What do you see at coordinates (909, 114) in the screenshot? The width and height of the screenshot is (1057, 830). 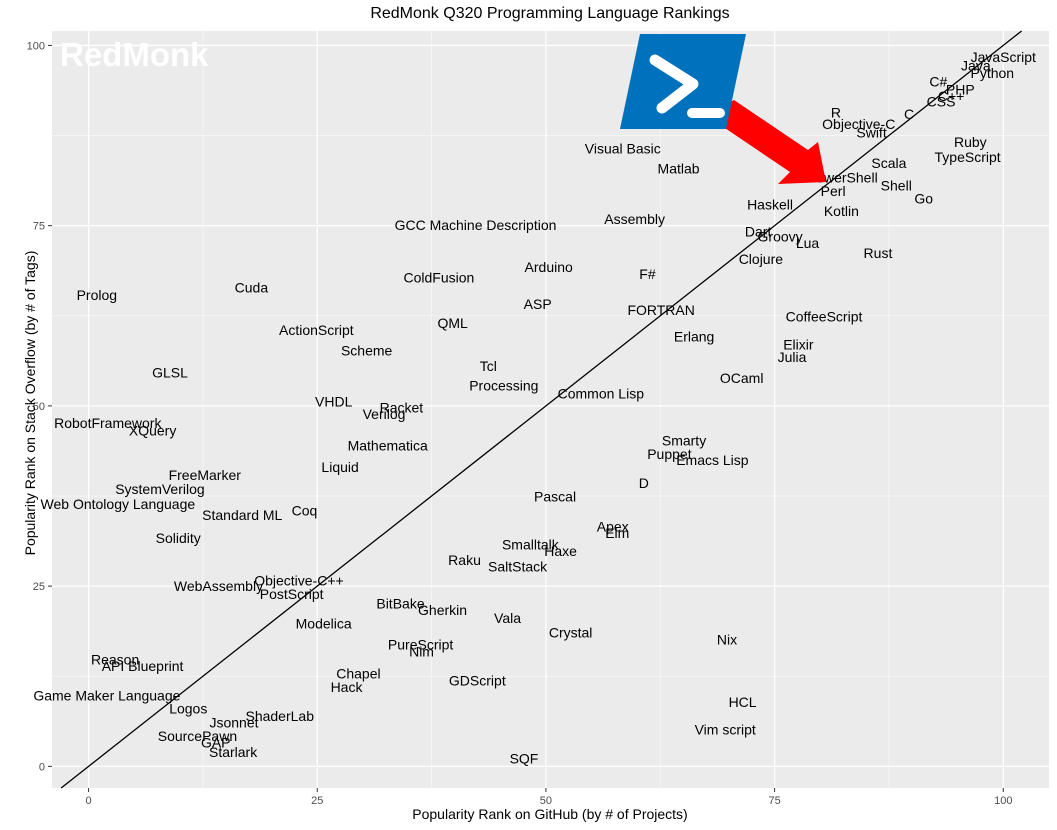 I see `data-point-label: C` at bounding box center [909, 114].